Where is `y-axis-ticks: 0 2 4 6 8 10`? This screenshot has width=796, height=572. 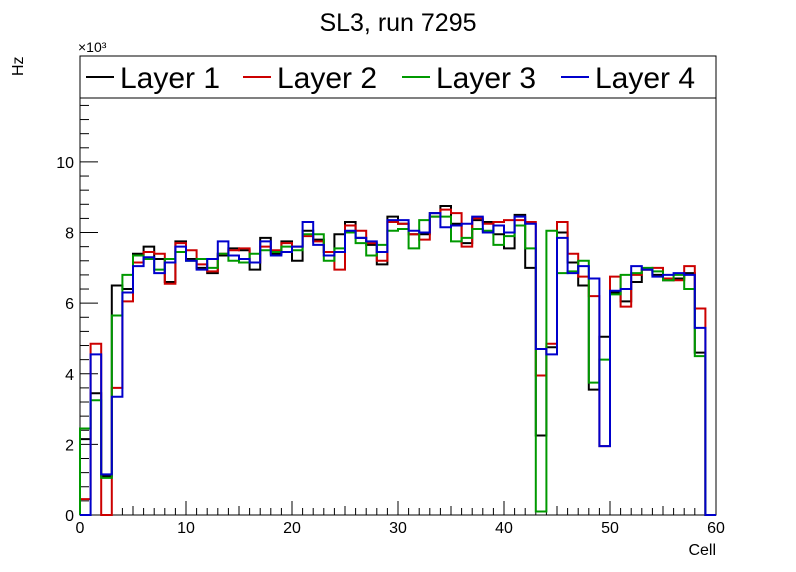 y-axis-ticks: 0 2 4 6 8 10 is located at coordinates (77, 300).